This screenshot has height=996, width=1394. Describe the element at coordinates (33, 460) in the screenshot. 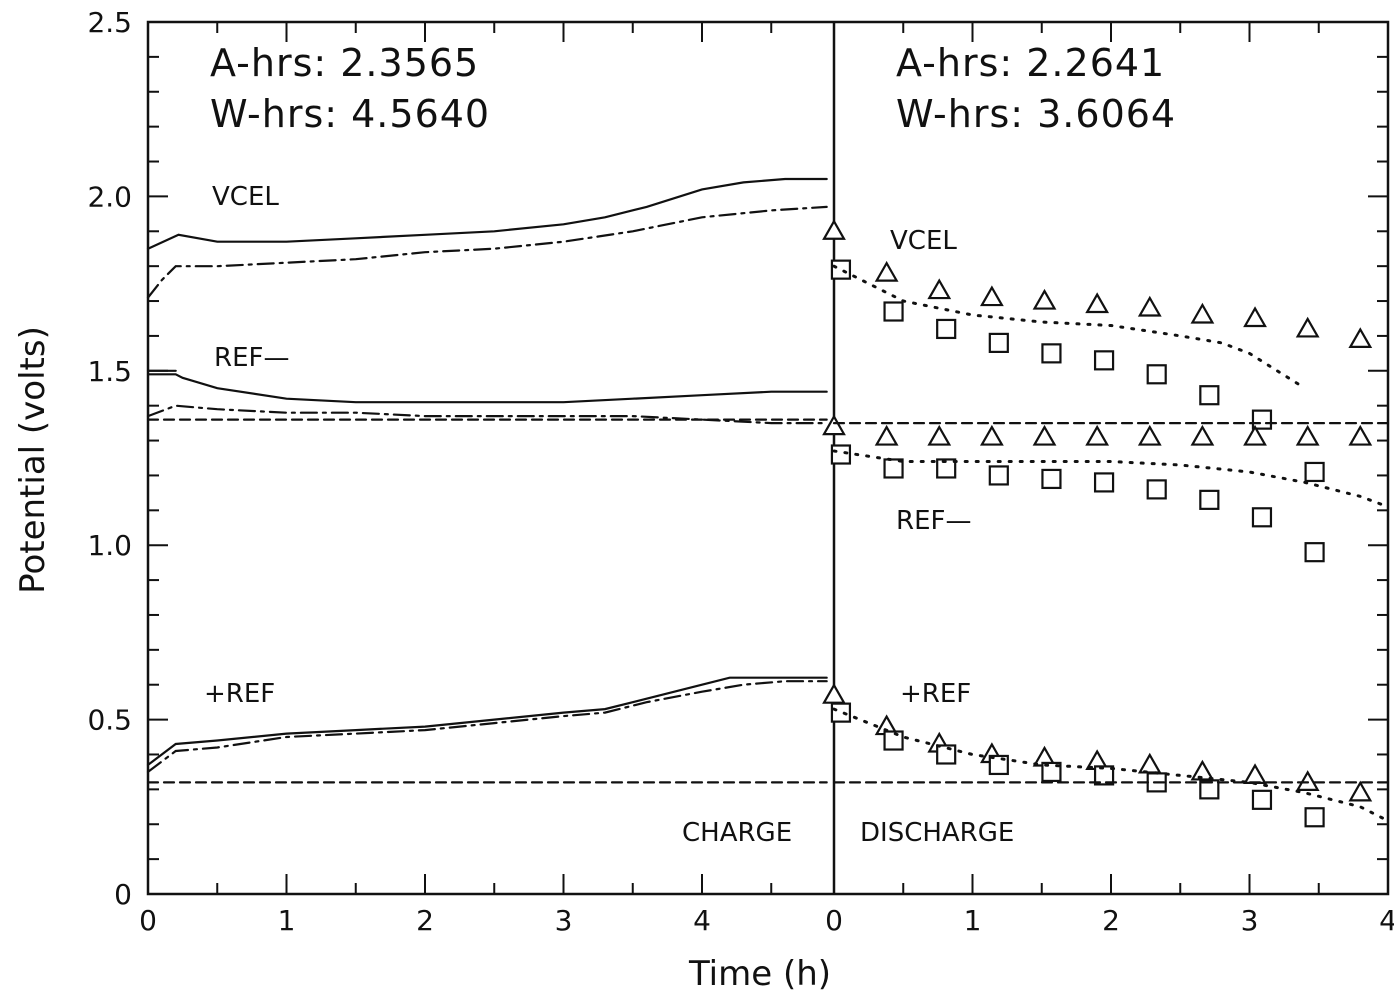

I see `y-axis-title: Potential (volts)` at that location.